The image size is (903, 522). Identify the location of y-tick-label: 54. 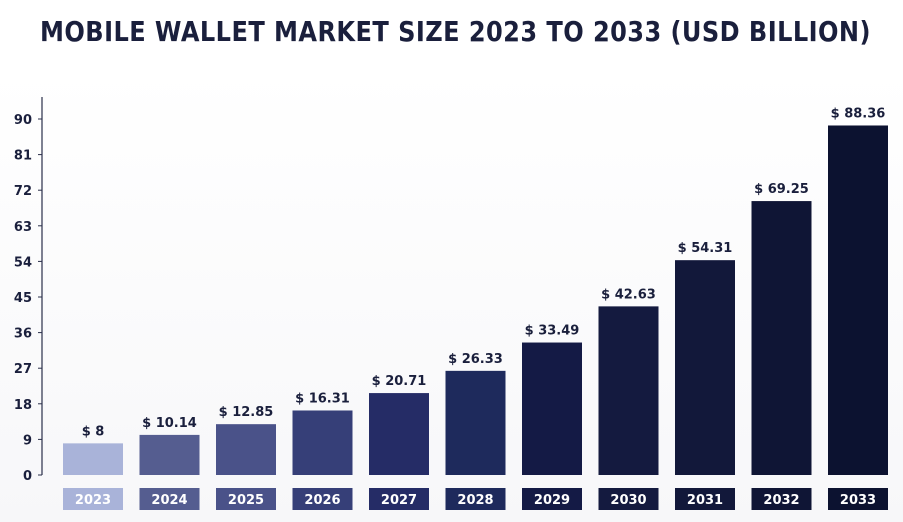
(23, 262).